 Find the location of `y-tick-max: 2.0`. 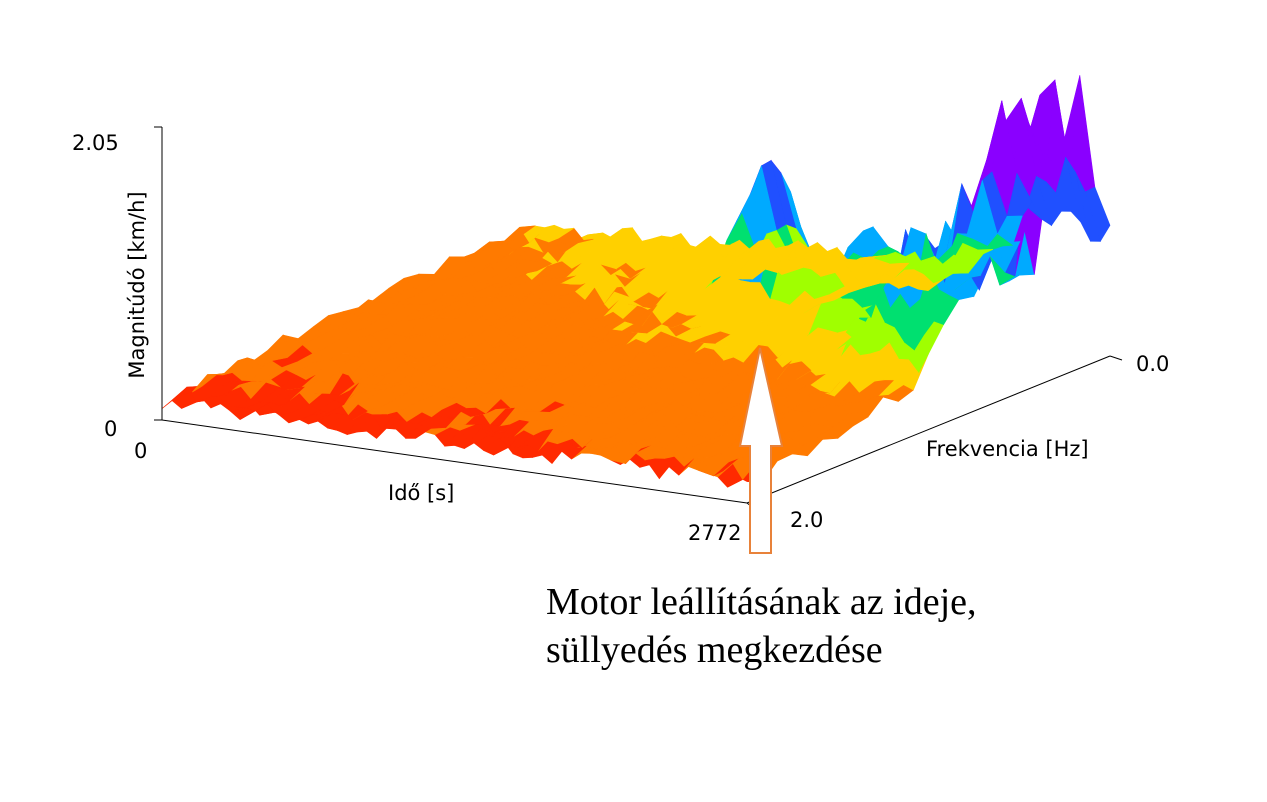

y-tick-max: 2.0 is located at coordinates (806, 520).